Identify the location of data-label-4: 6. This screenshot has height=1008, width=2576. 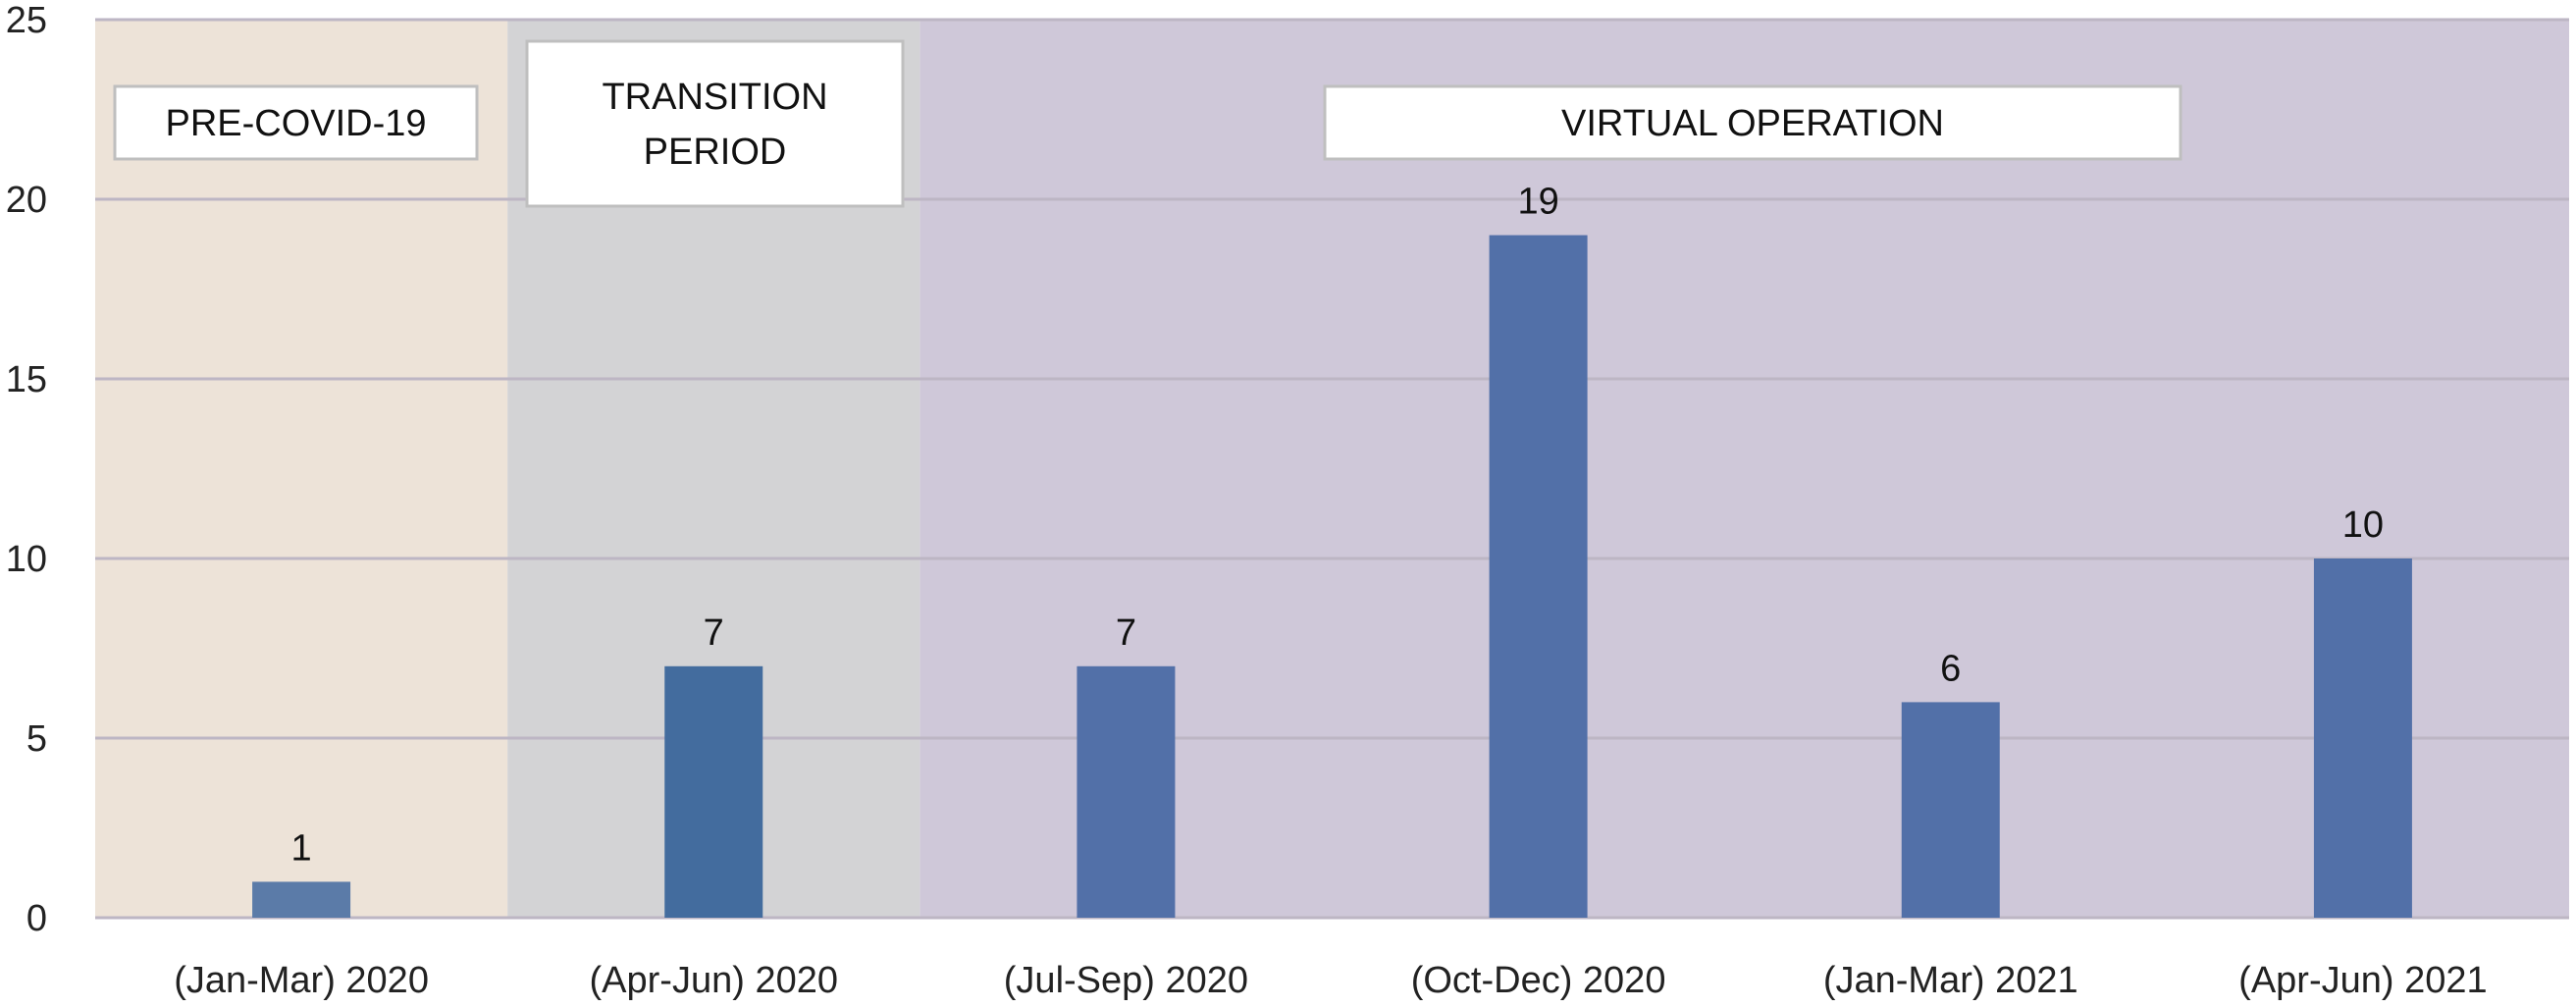
(1950, 668).